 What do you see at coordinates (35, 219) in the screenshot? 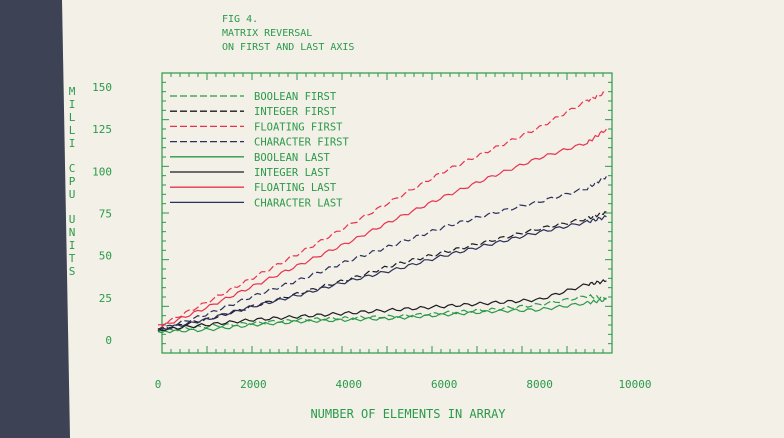
I see `dark-edge` at bounding box center [35, 219].